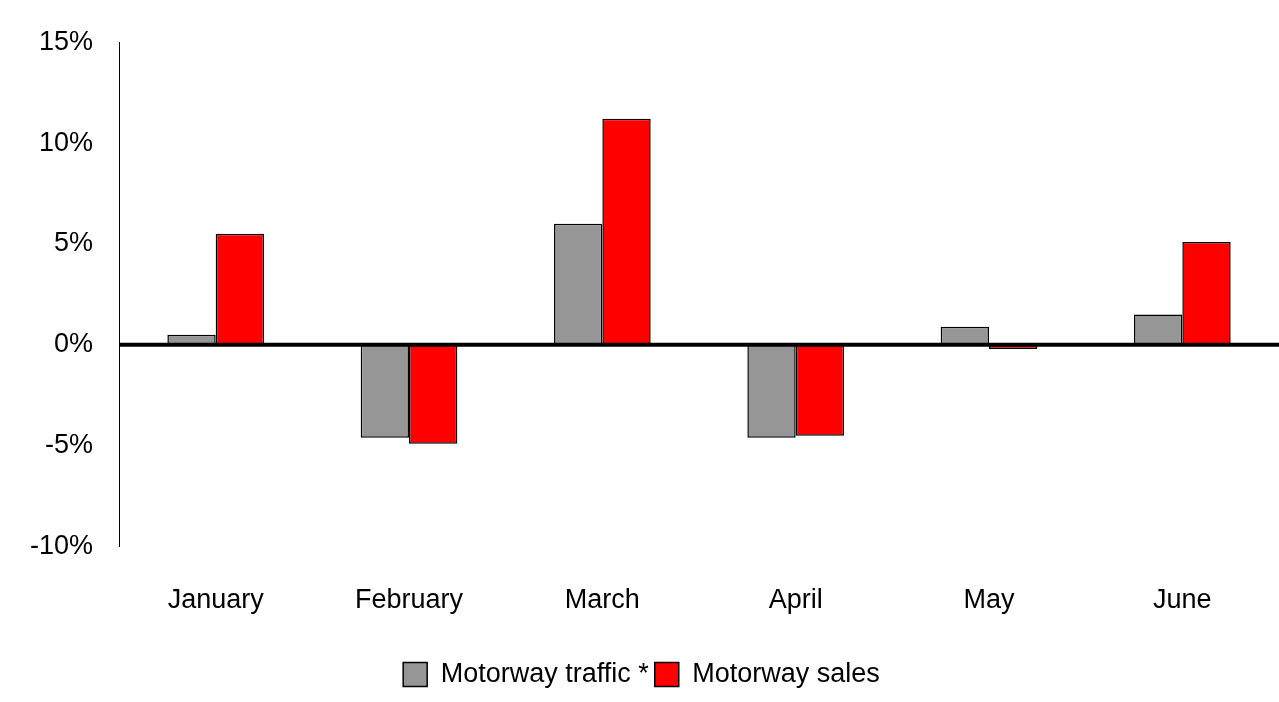 This screenshot has width=1279, height=702. Describe the element at coordinates (216, 599) in the screenshot. I see `x-tick-label: January` at that location.